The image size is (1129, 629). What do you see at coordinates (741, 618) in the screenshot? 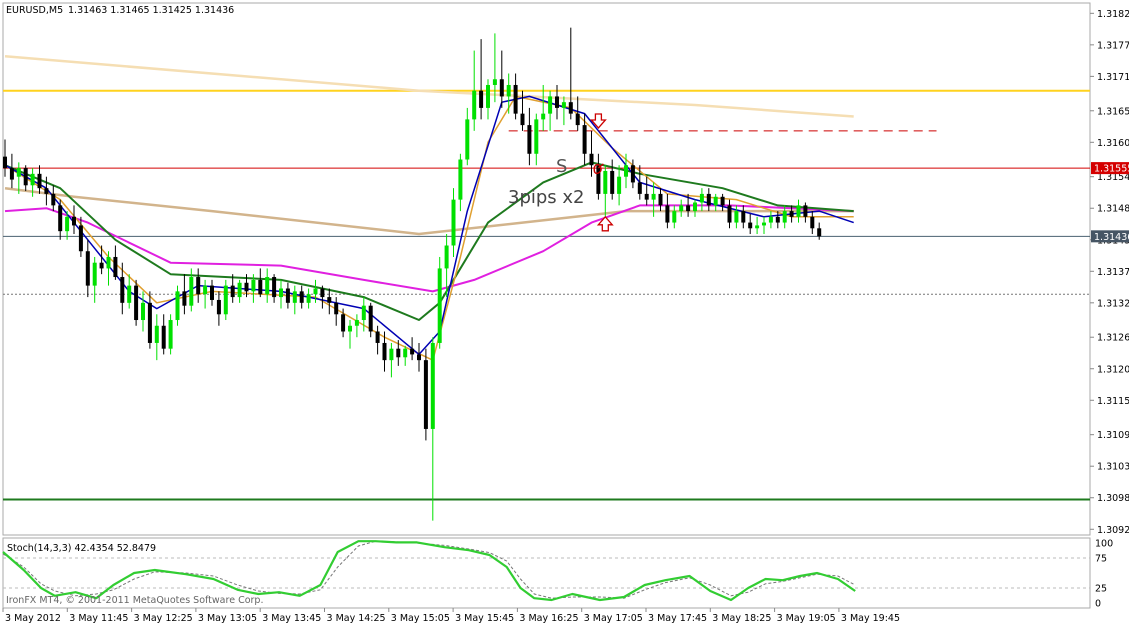
I see `time-tick-label: 3 May 18:25` at bounding box center [741, 618].